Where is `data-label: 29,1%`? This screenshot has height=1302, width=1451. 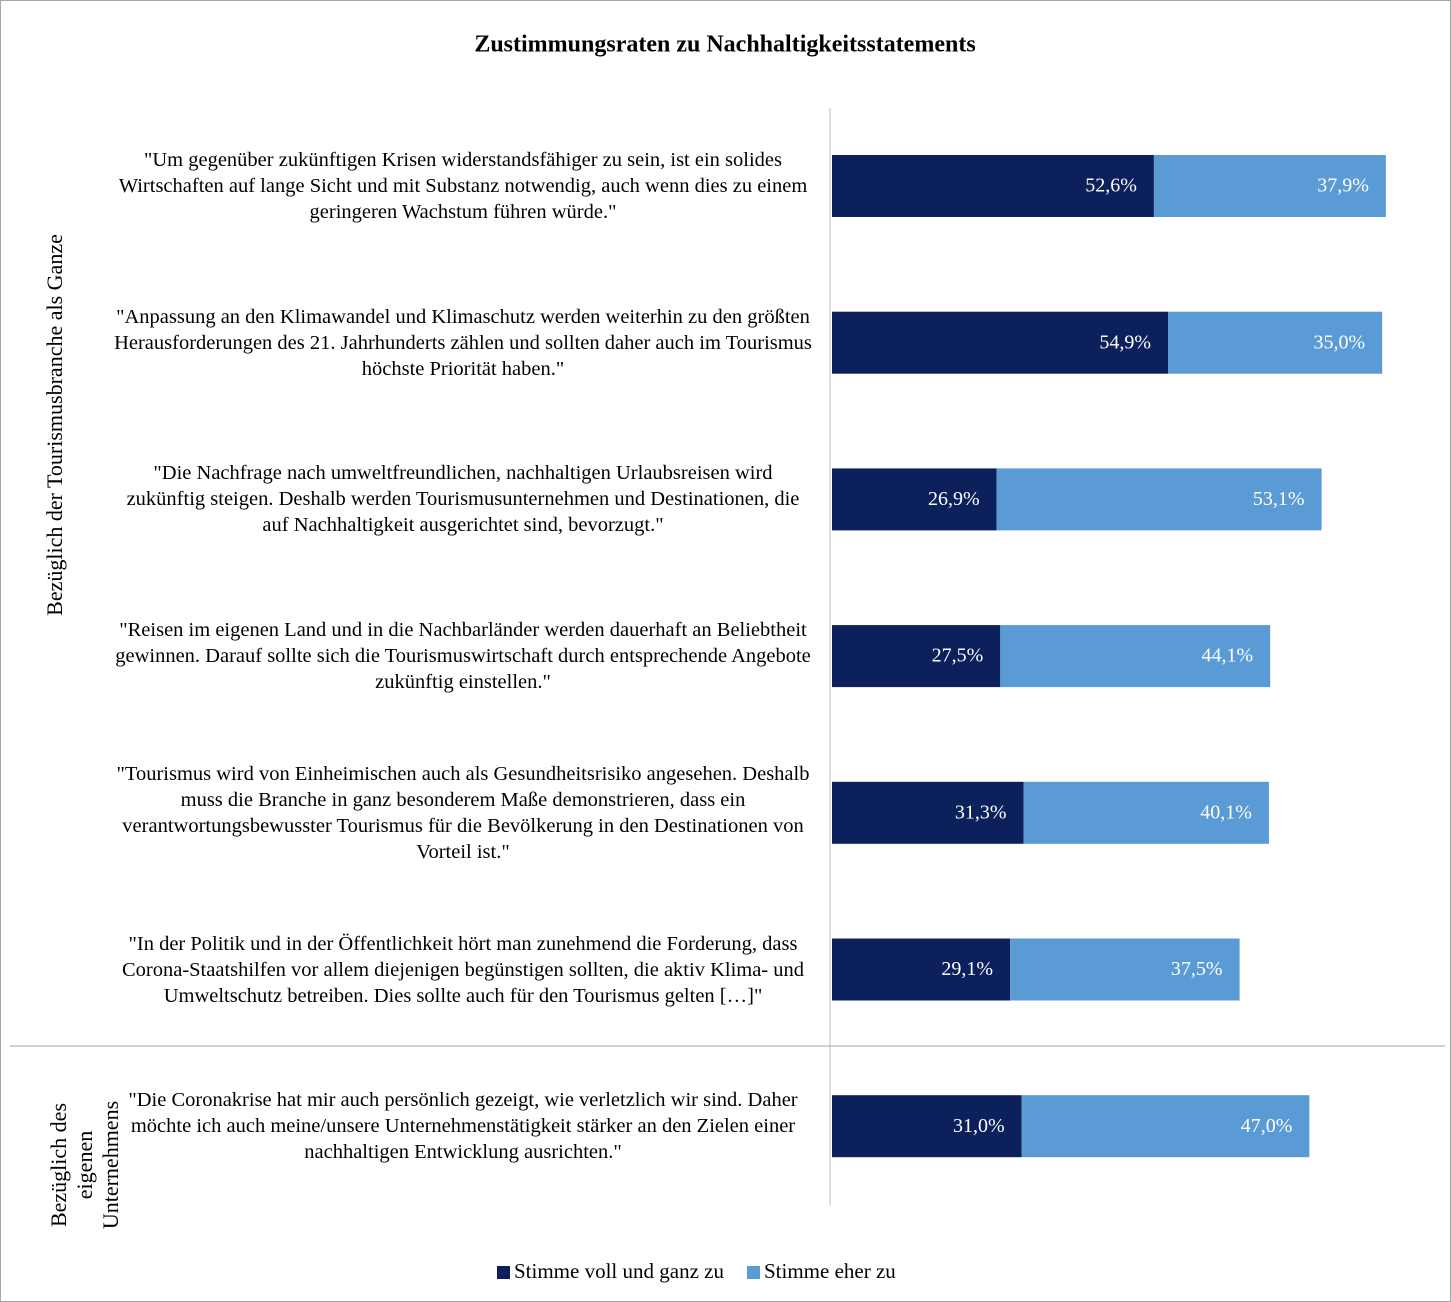
data-label: 29,1% is located at coordinates (967, 969).